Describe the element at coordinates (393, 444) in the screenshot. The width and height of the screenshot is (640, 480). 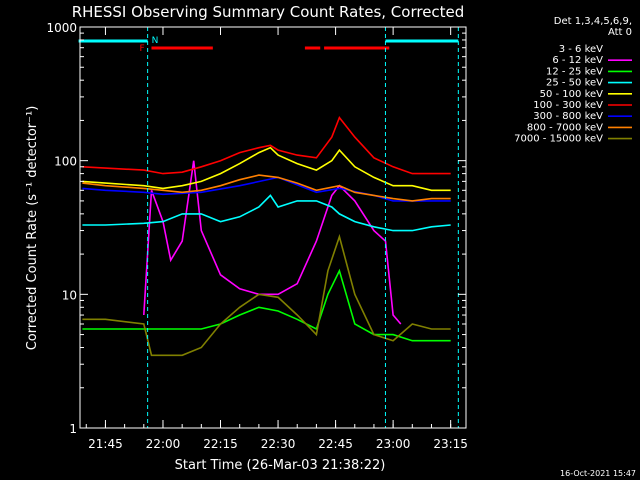
I see `x-tick-label-5: 23:00` at that location.